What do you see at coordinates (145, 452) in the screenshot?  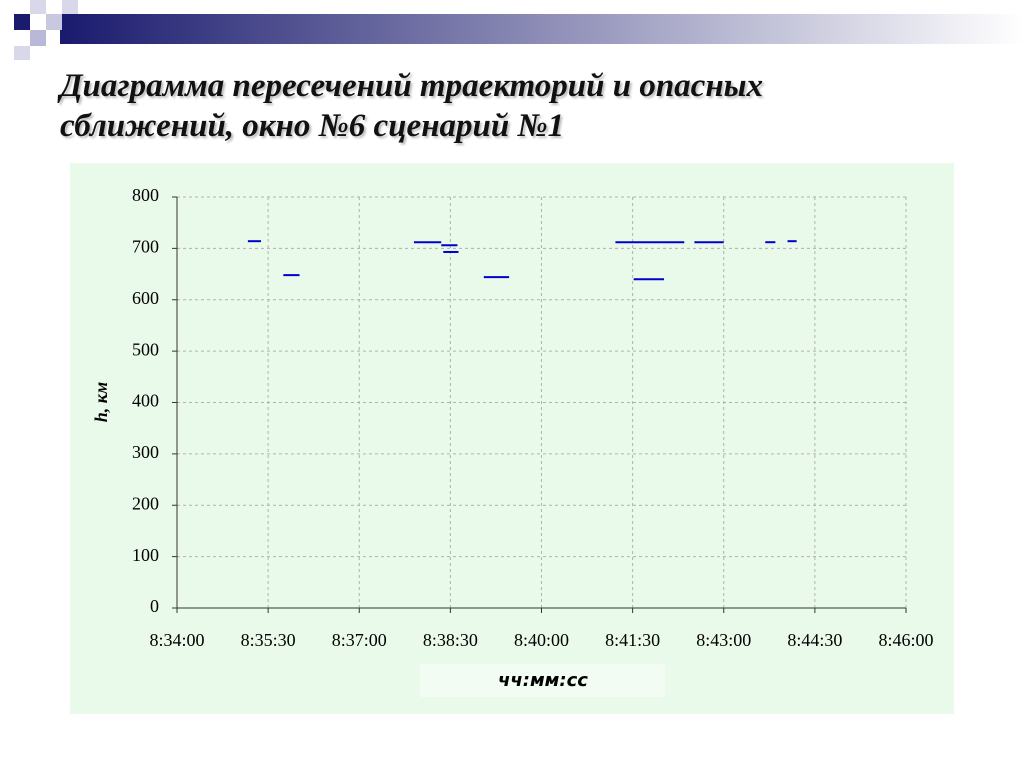 I see `y-tick-label: 300` at bounding box center [145, 452].